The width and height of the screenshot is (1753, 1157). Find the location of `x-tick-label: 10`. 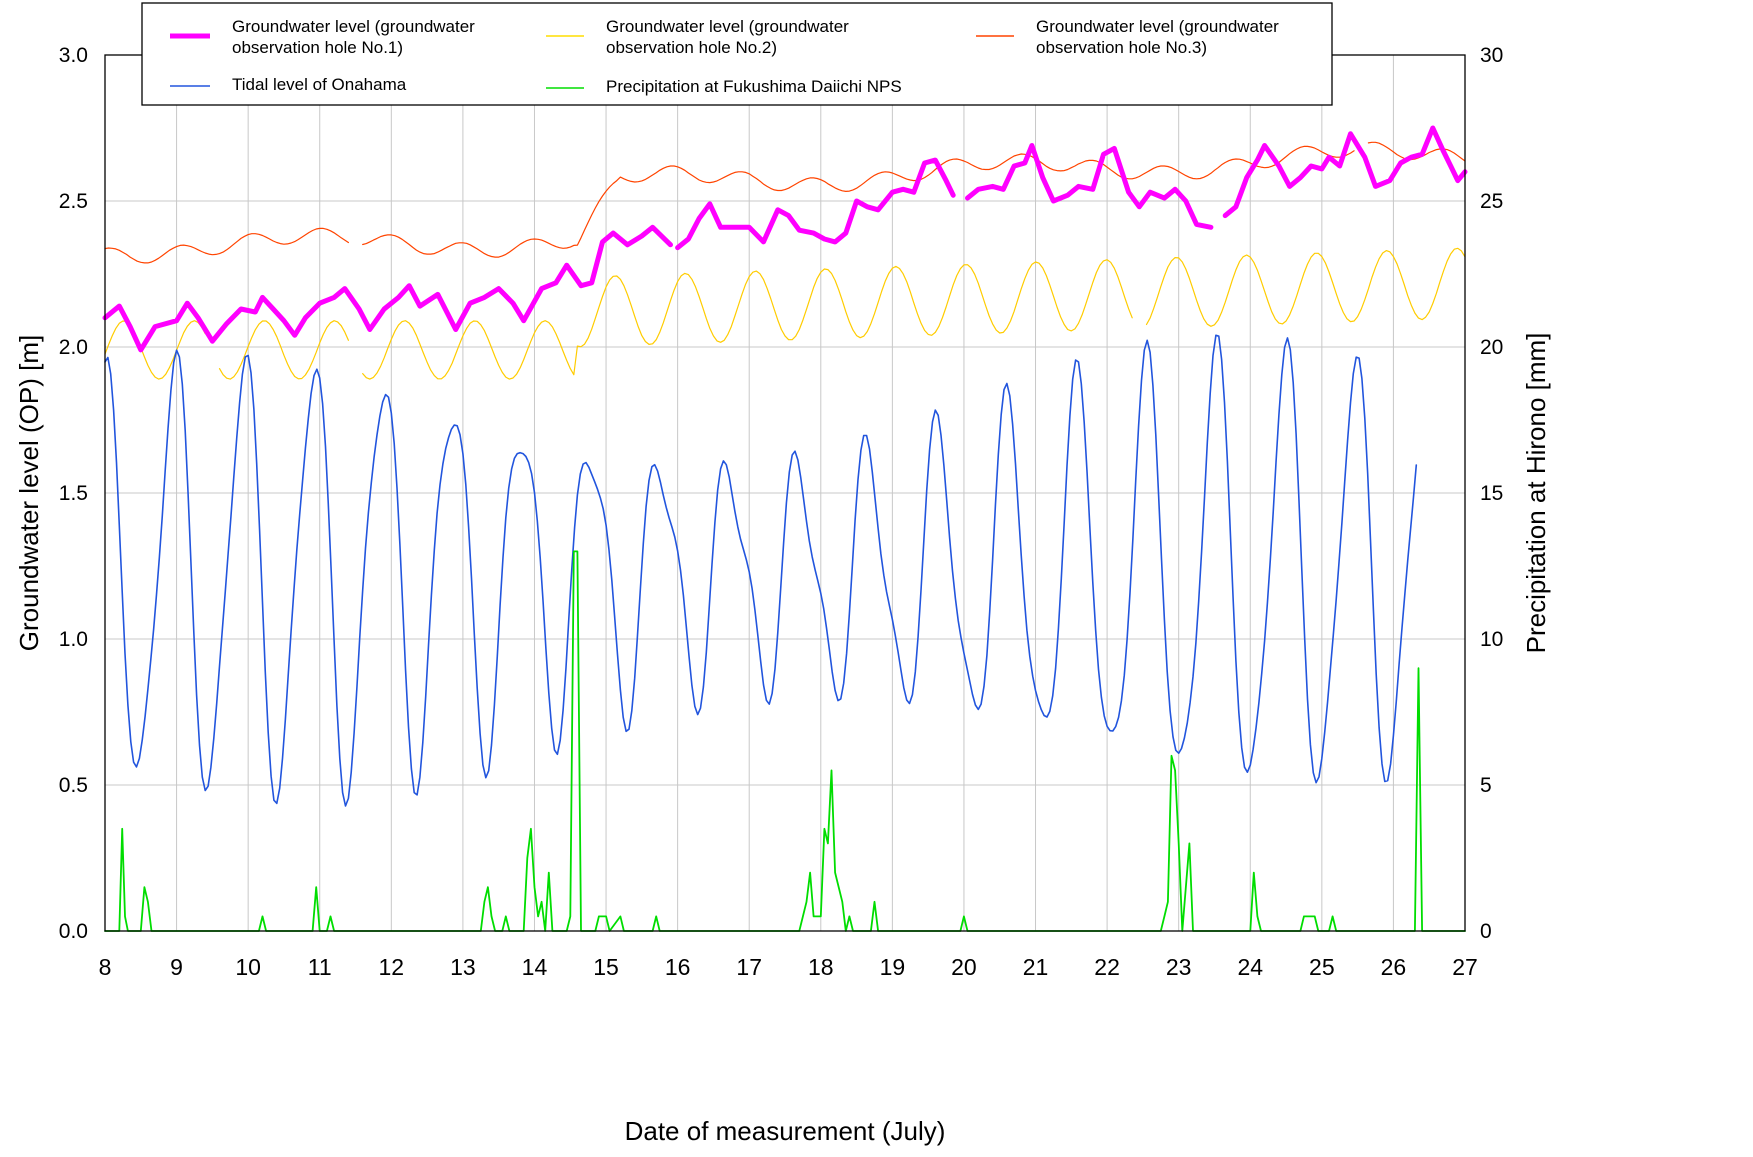

x-tick-label: 10 is located at coordinates (248, 967).